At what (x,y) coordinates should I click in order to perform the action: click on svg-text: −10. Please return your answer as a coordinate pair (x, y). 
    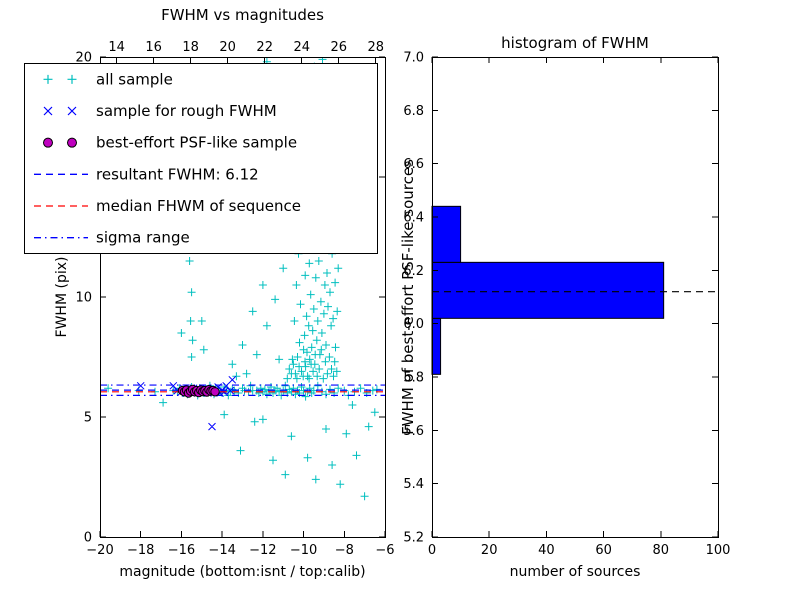
    Looking at the image, I should click on (303, 550).